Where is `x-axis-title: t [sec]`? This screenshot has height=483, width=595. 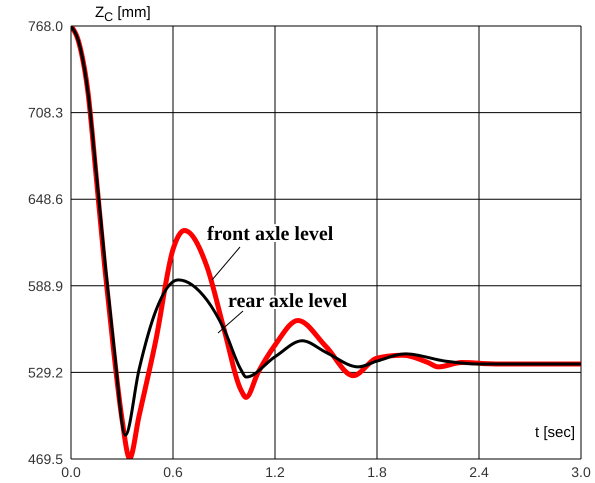 x-axis-title: t [sec] is located at coordinates (554, 432).